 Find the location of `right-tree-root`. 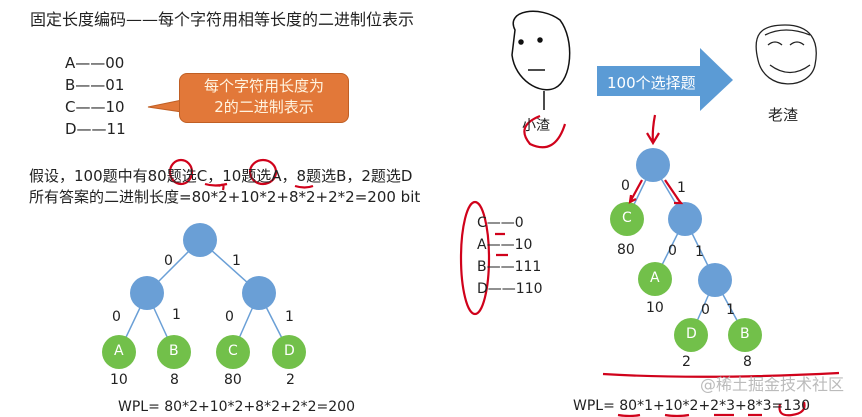

right-tree-root is located at coordinates (653, 165).